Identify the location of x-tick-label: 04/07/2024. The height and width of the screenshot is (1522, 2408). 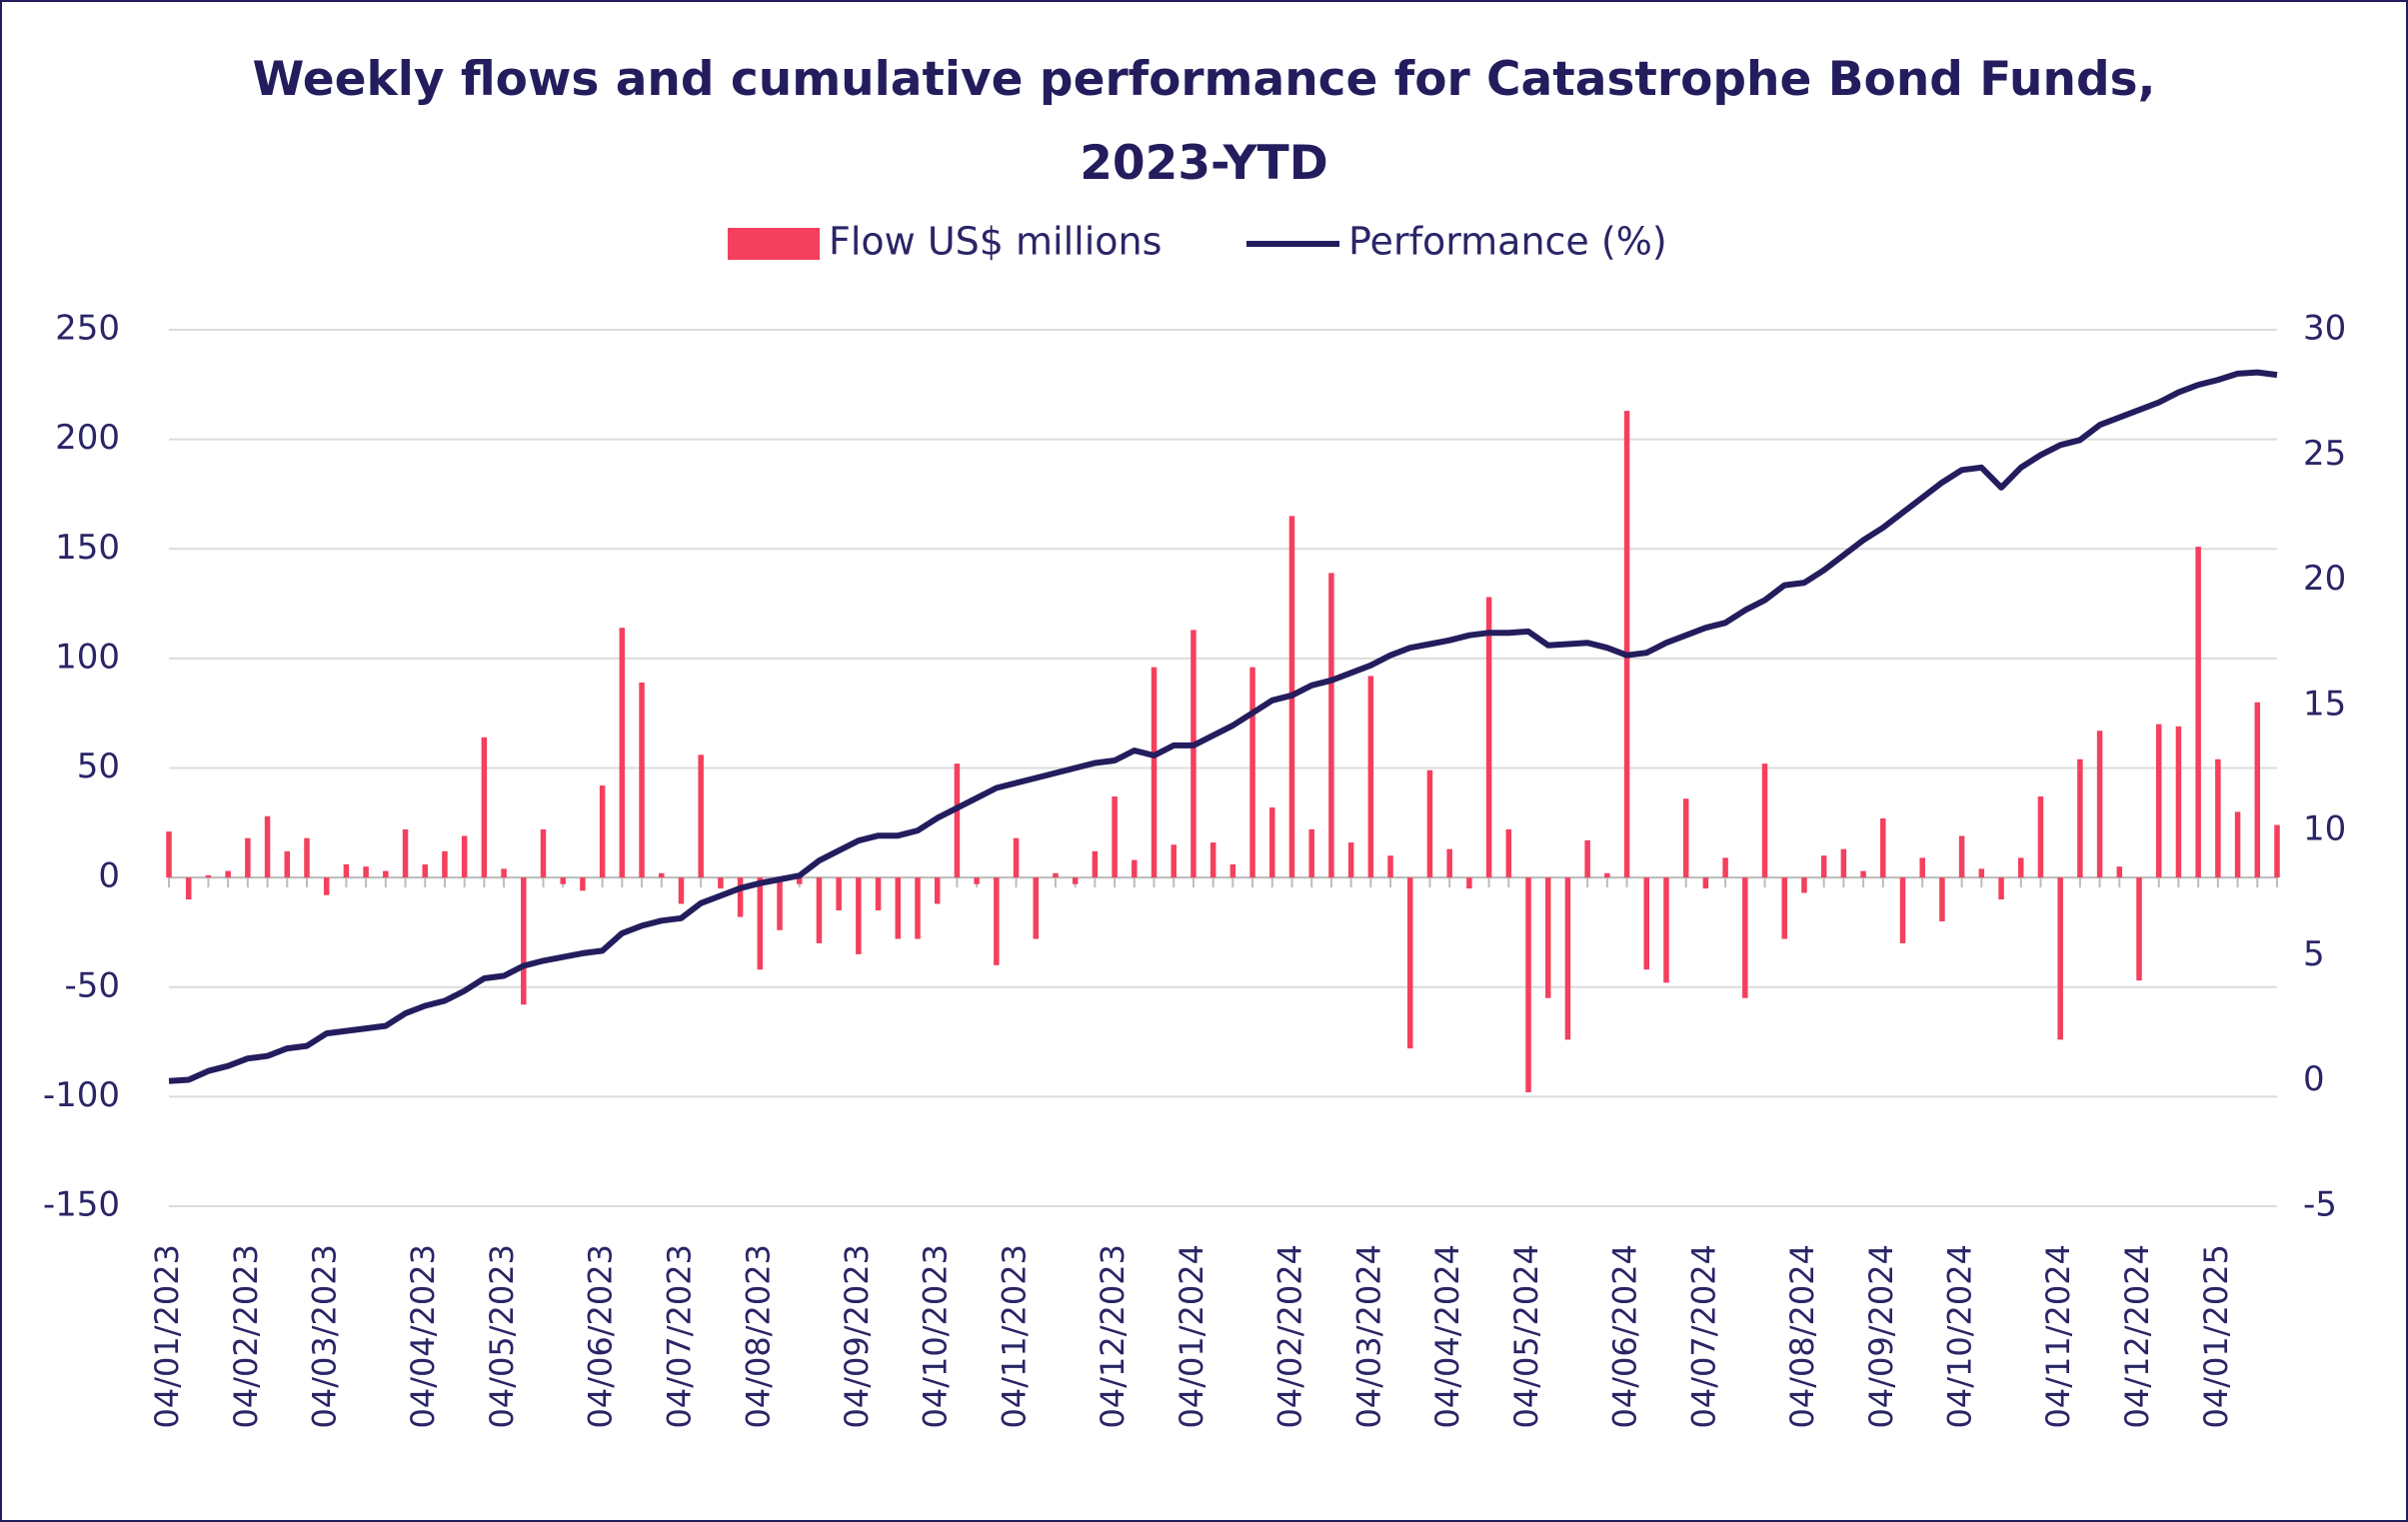
(1703, 1336).